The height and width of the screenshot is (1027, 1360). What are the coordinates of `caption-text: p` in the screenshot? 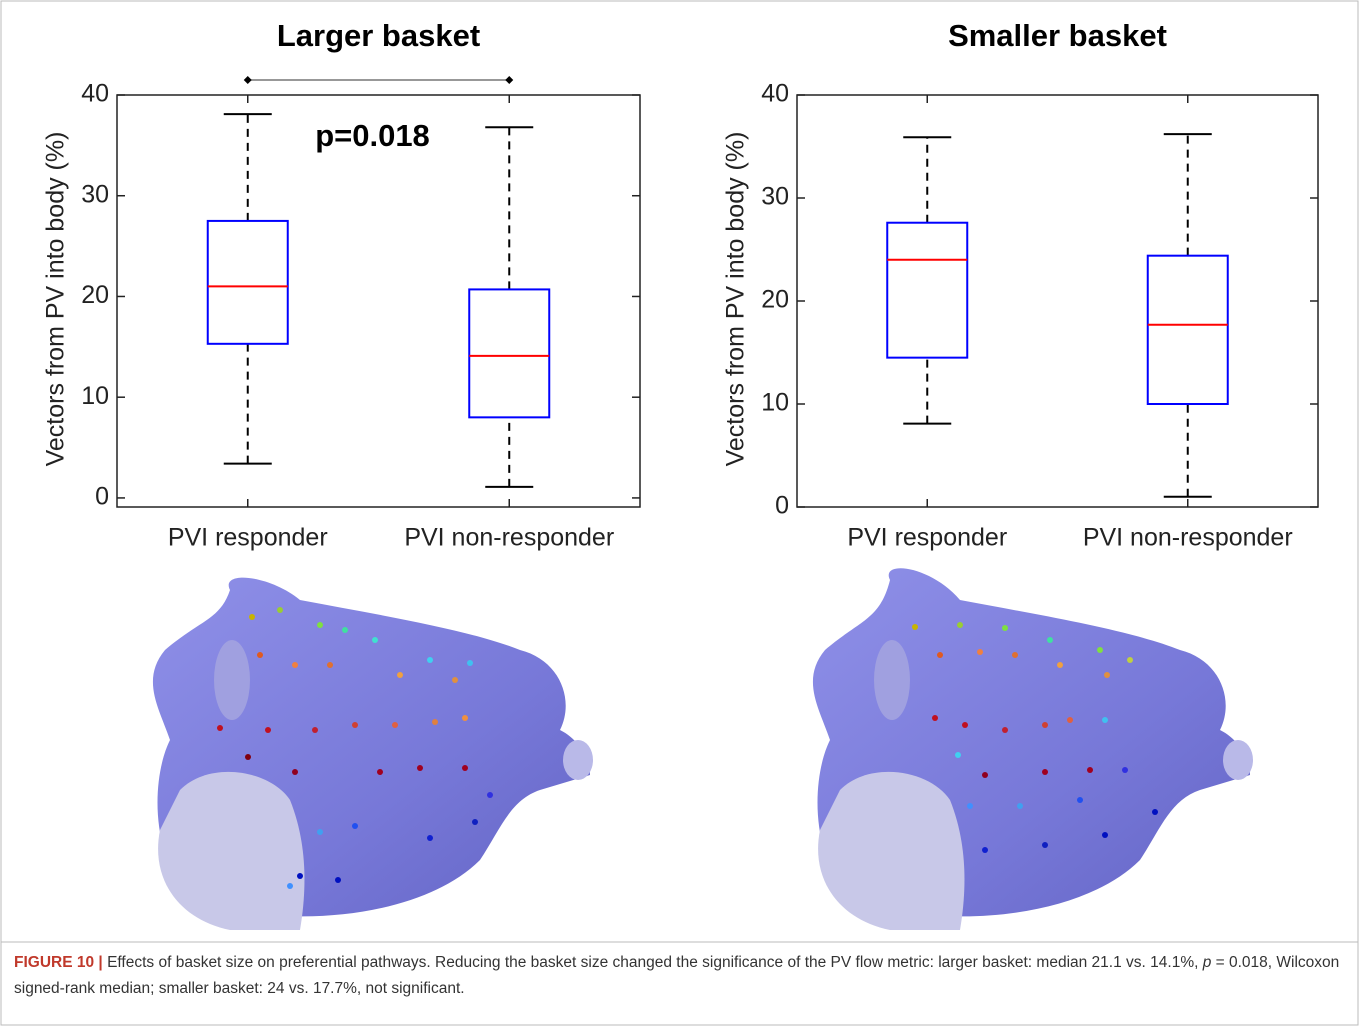 It's located at (1207, 962).